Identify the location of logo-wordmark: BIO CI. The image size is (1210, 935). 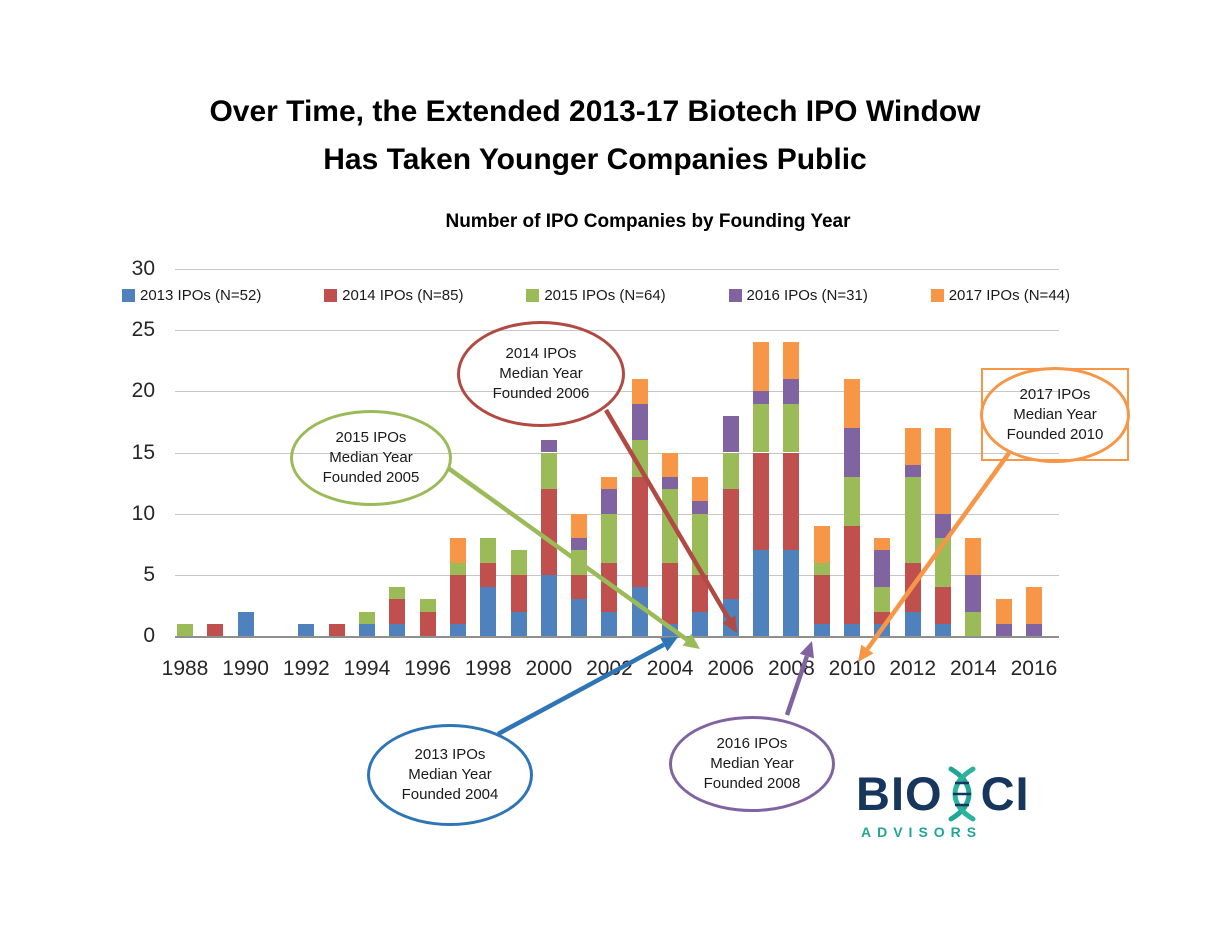
(943, 794).